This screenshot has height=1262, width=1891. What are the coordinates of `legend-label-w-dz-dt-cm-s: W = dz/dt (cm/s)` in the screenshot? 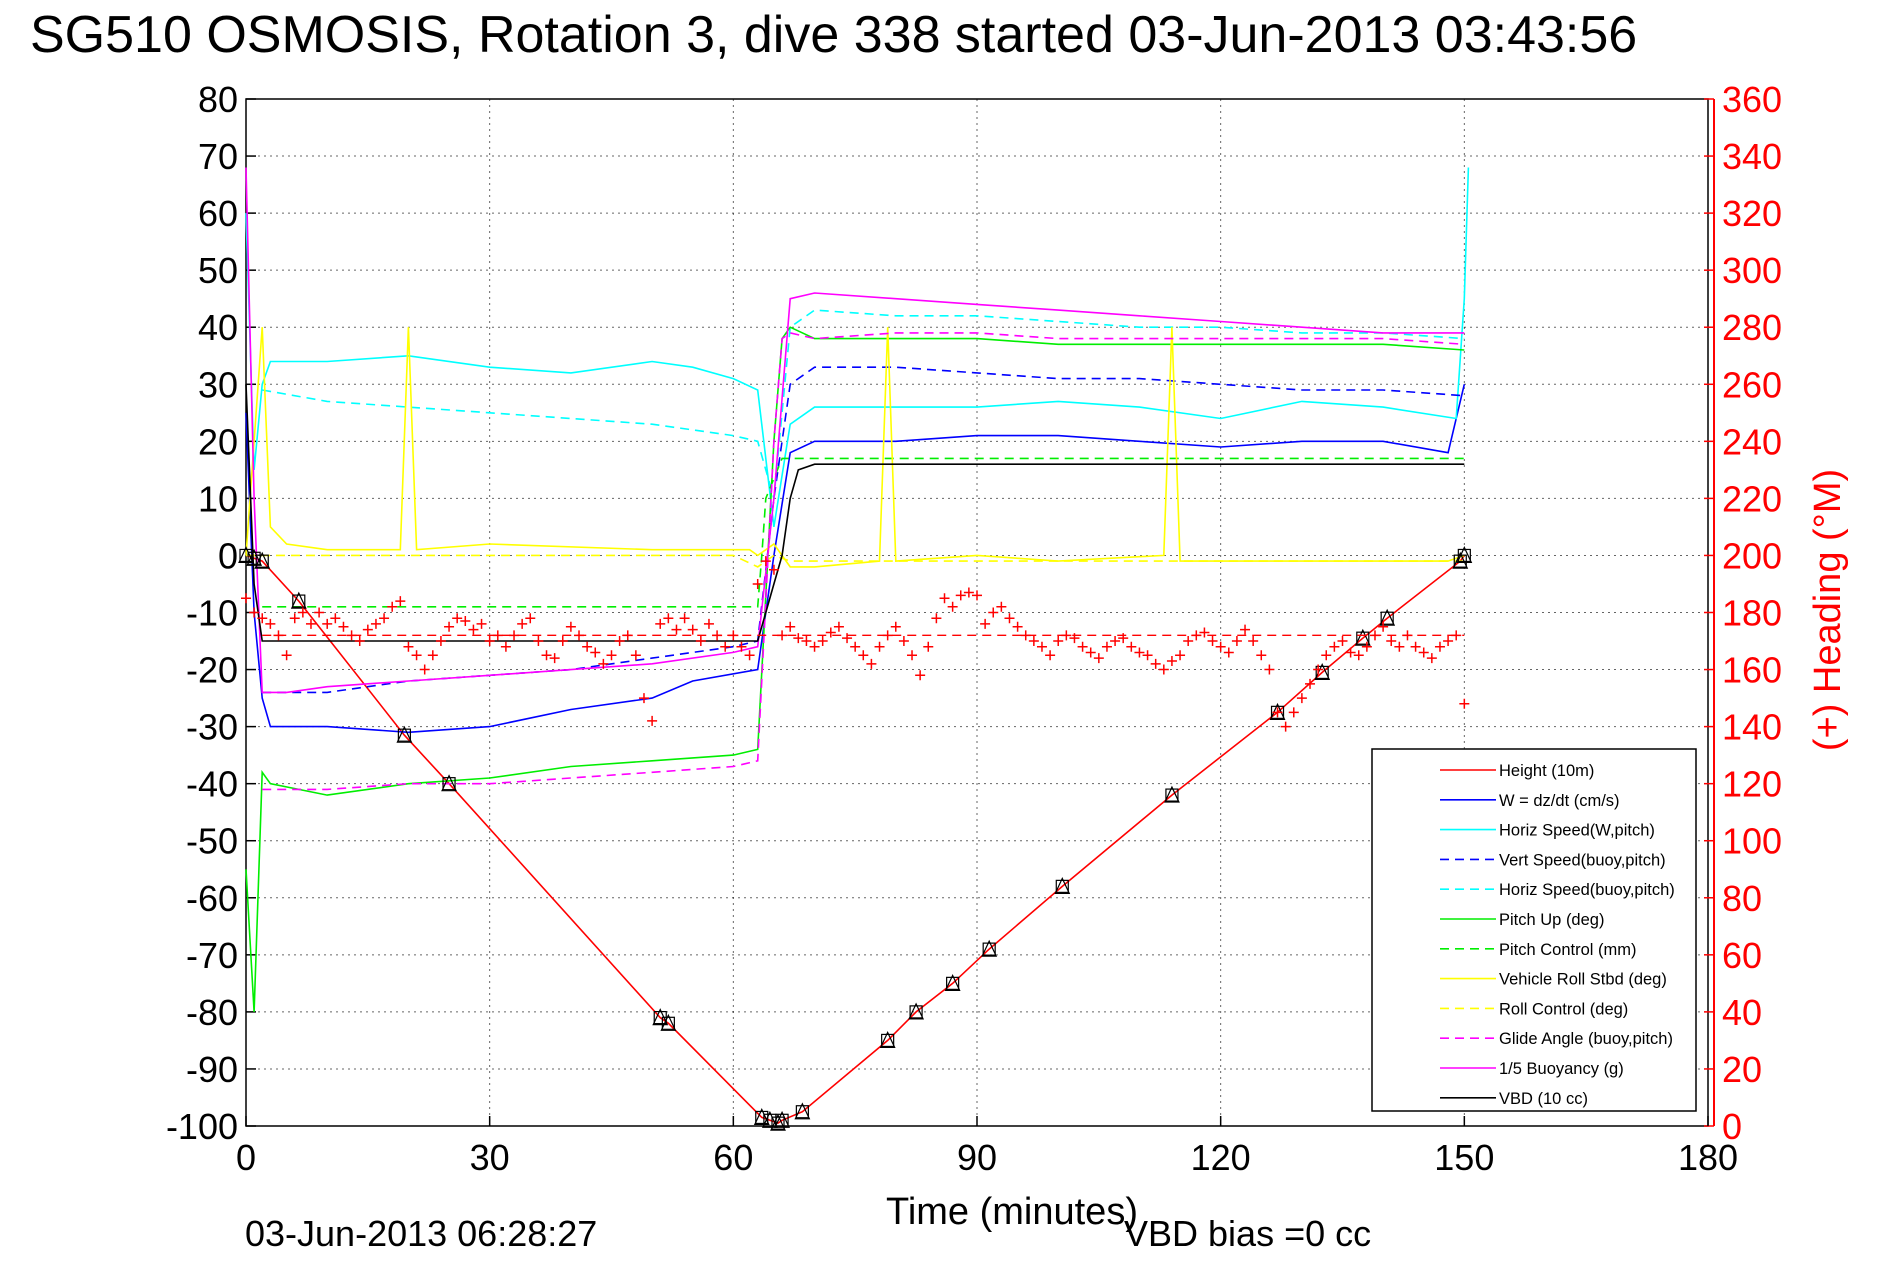 It's located at (1559, 801).